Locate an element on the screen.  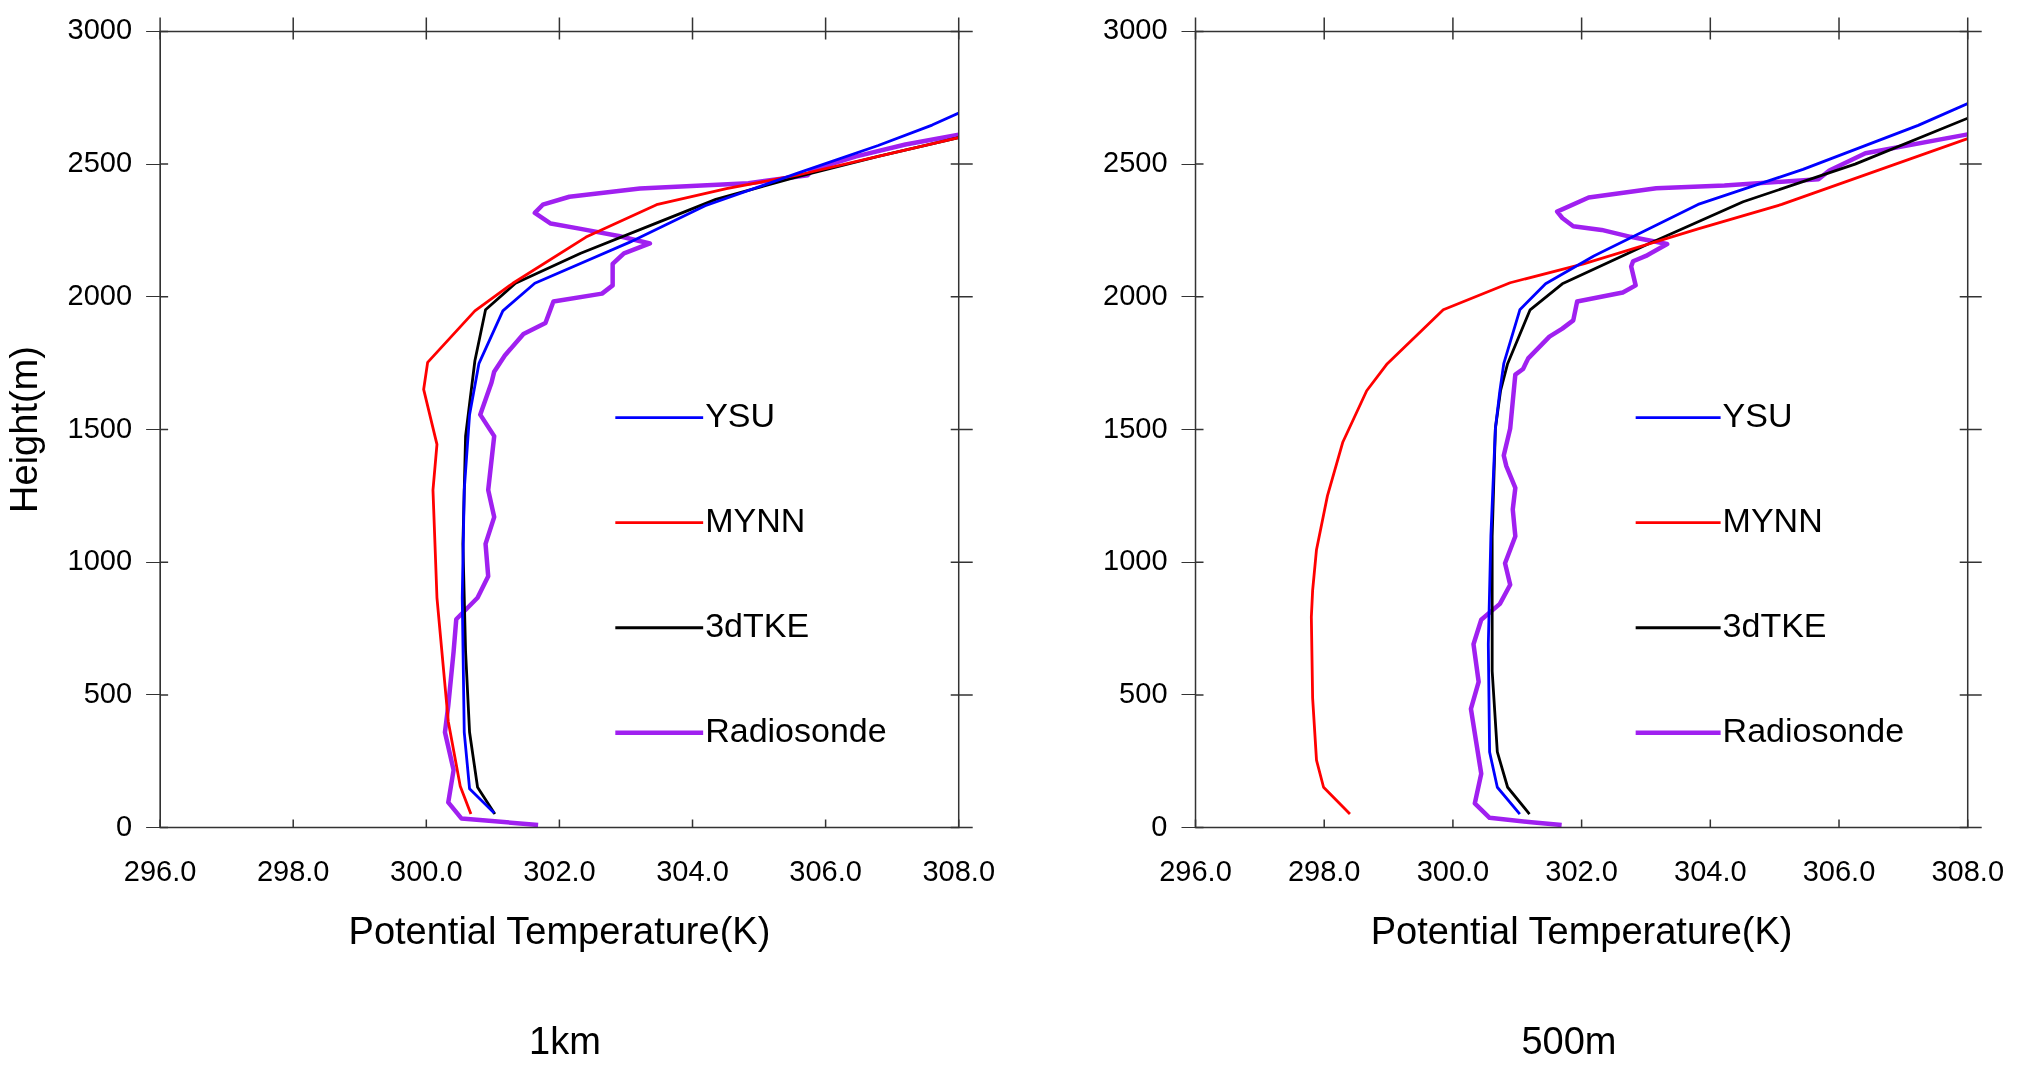
text: 500m is located at coordinates (1569, 1041).